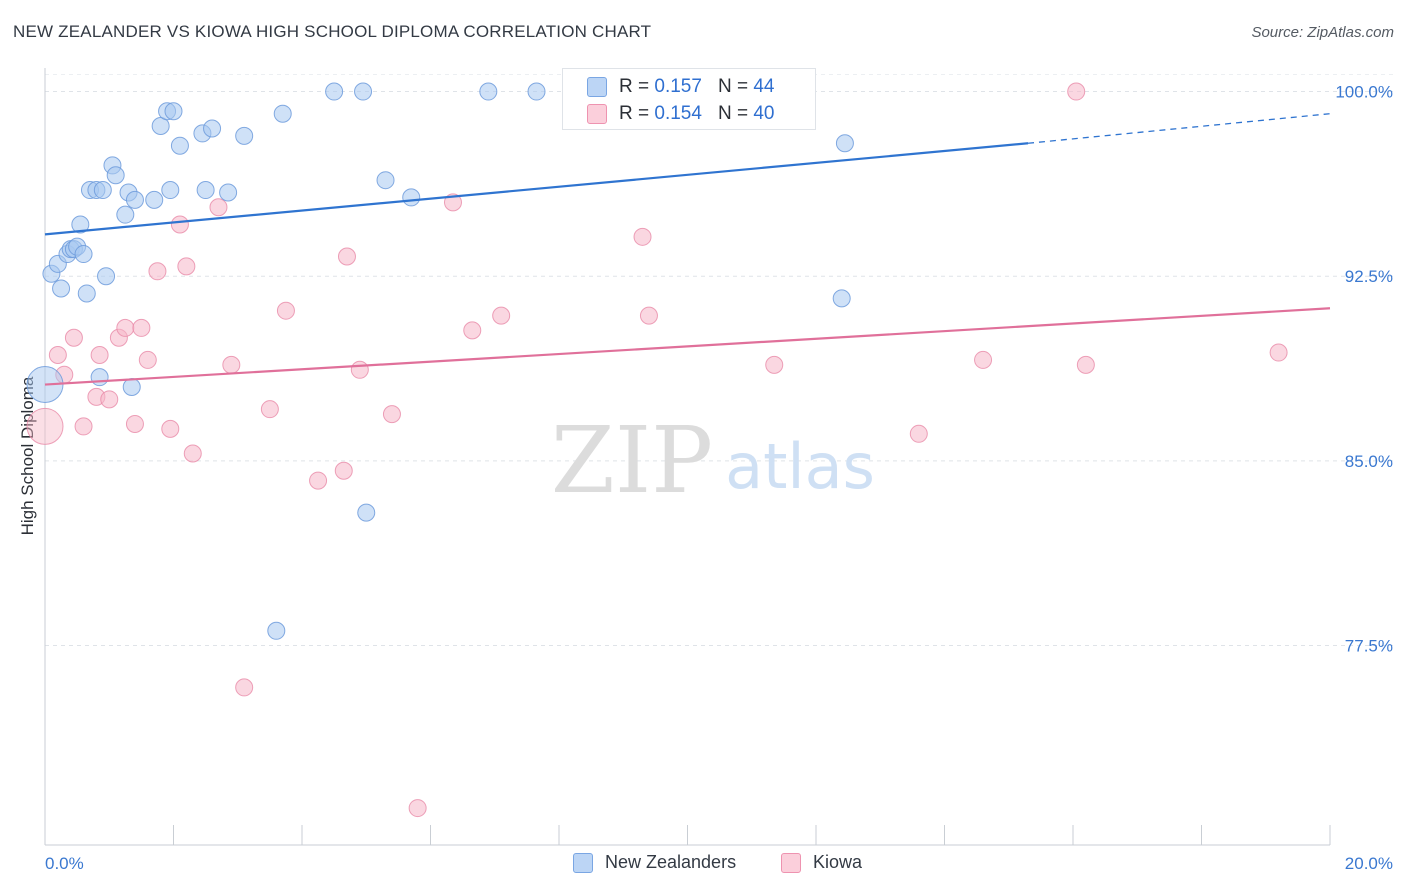 Image resolution: width=1406 pixels, height=892 pixels. What do you see at coordinates (764, 86) in the screenshot?
I see `legend-n-value: 44` at bounding box center [764, 86].